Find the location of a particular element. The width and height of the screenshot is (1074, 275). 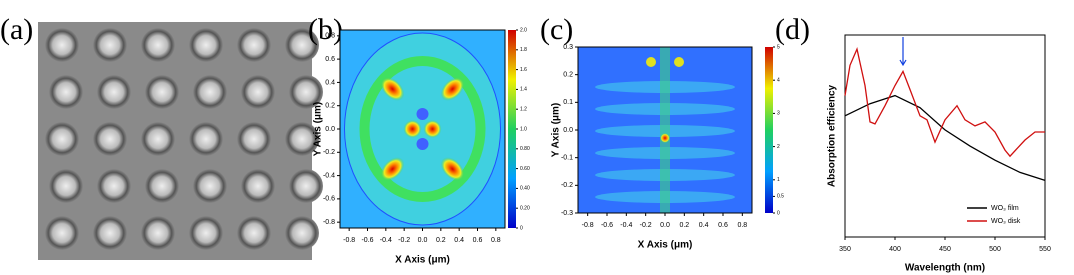

legend-label: WO₃ disk is located at coordinates (1006, 221).